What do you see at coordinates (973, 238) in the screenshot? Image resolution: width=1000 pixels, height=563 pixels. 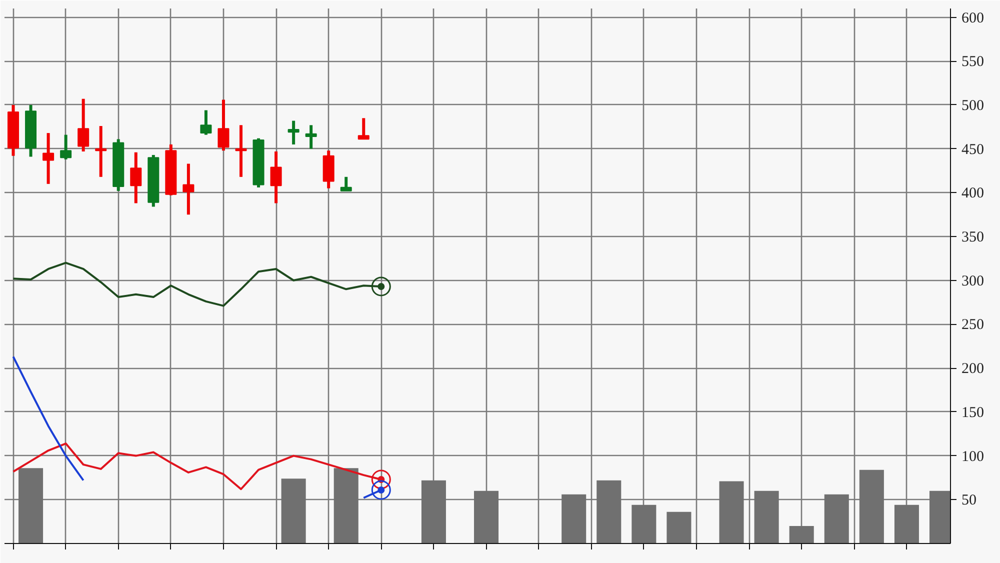 I see `y-tick-label: 350` at bounding box center [973, 238].